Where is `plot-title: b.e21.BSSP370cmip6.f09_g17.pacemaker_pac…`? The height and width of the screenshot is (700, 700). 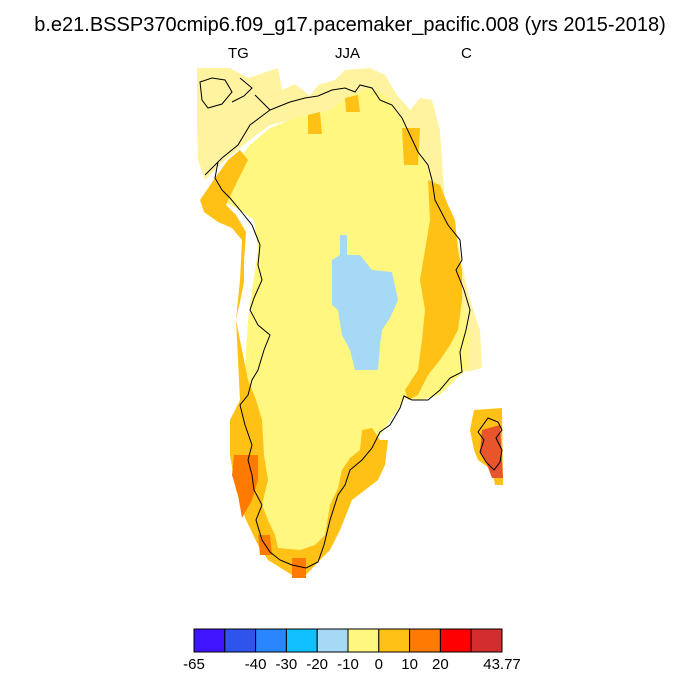 plot-title: b.e21.BSSP370cmip6.f09_g17.pacemaker_pac… is located at coordinates (350, 25).